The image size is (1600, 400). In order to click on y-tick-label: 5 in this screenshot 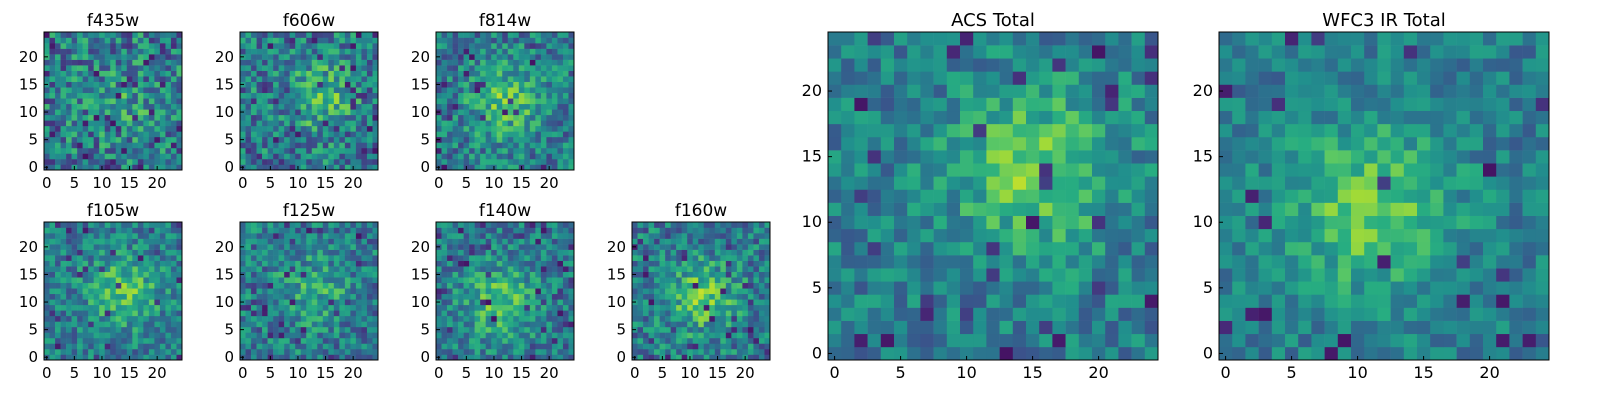, I will do `click(621, 330)`.